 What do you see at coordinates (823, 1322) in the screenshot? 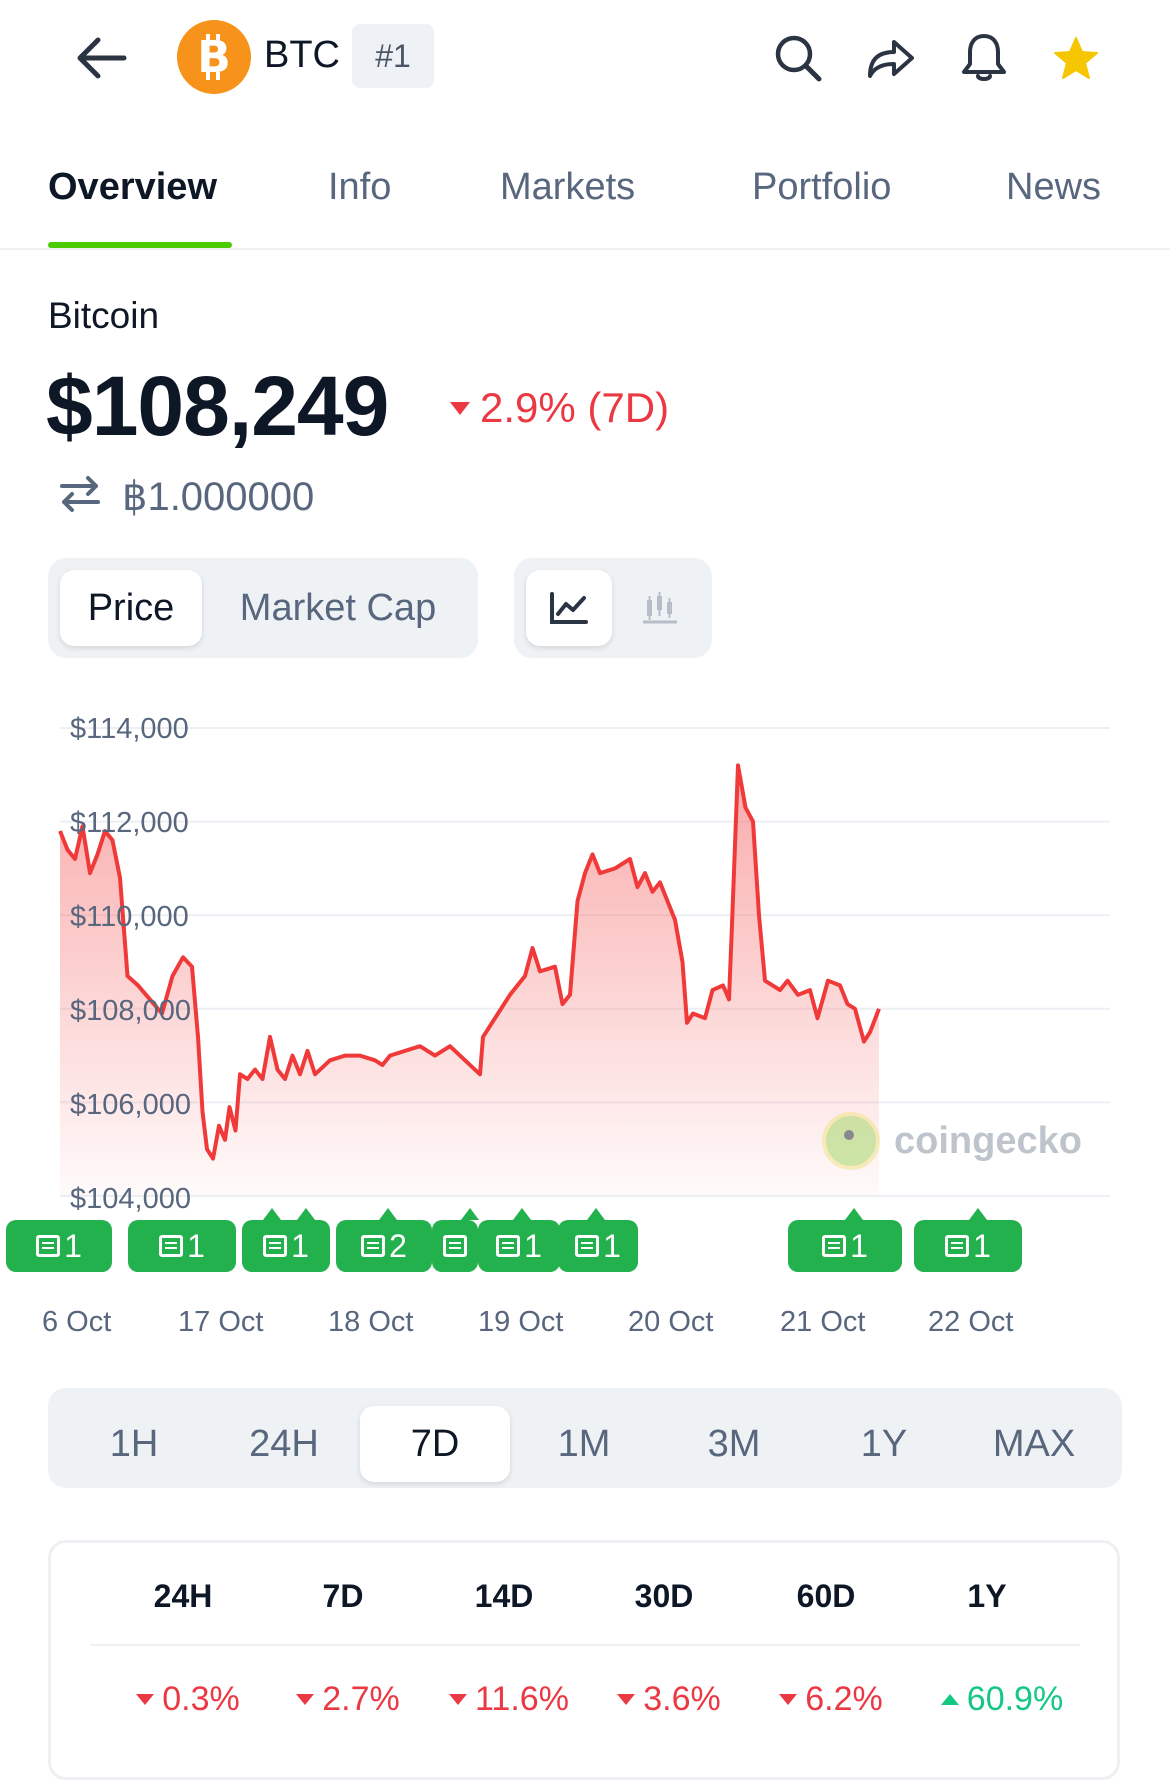
I see `x-tick-label: 21 Oct` at bounding box center [823, 1322].